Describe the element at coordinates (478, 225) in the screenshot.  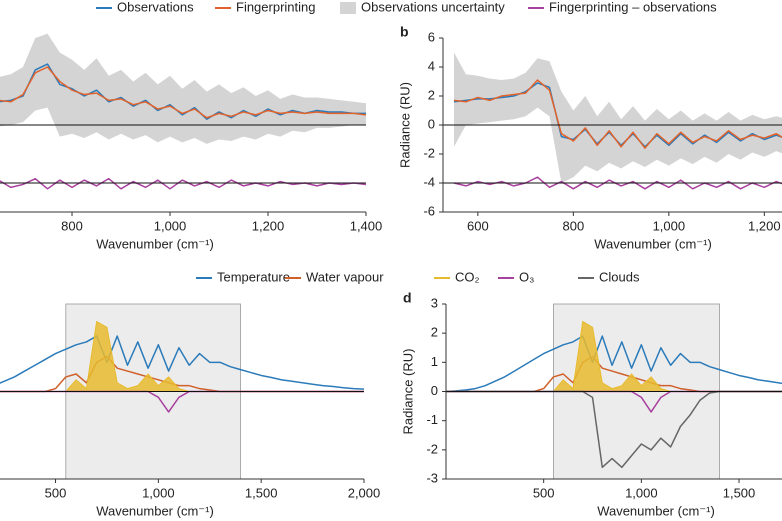
I see `x-tick-label: 600` at that location.